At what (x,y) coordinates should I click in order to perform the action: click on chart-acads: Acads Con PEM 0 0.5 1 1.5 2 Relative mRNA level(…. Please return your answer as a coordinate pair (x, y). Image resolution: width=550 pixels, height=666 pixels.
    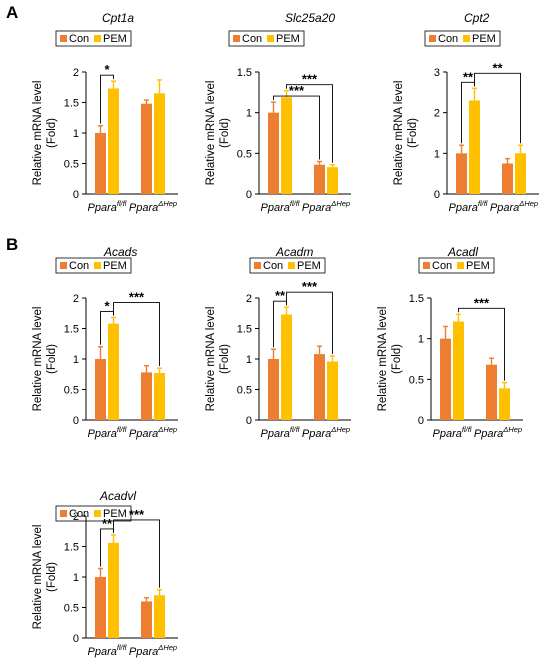
    Looking at the image, I should click on (105, 342).